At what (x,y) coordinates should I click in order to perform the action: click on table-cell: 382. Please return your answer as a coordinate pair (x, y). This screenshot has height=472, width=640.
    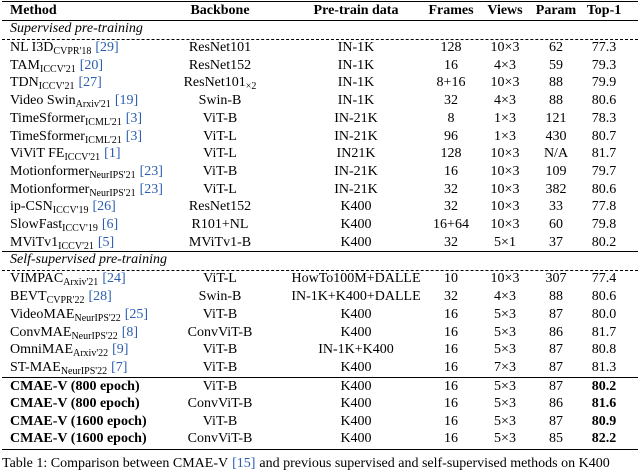
    Looking at the image, I should click on (556, 189).